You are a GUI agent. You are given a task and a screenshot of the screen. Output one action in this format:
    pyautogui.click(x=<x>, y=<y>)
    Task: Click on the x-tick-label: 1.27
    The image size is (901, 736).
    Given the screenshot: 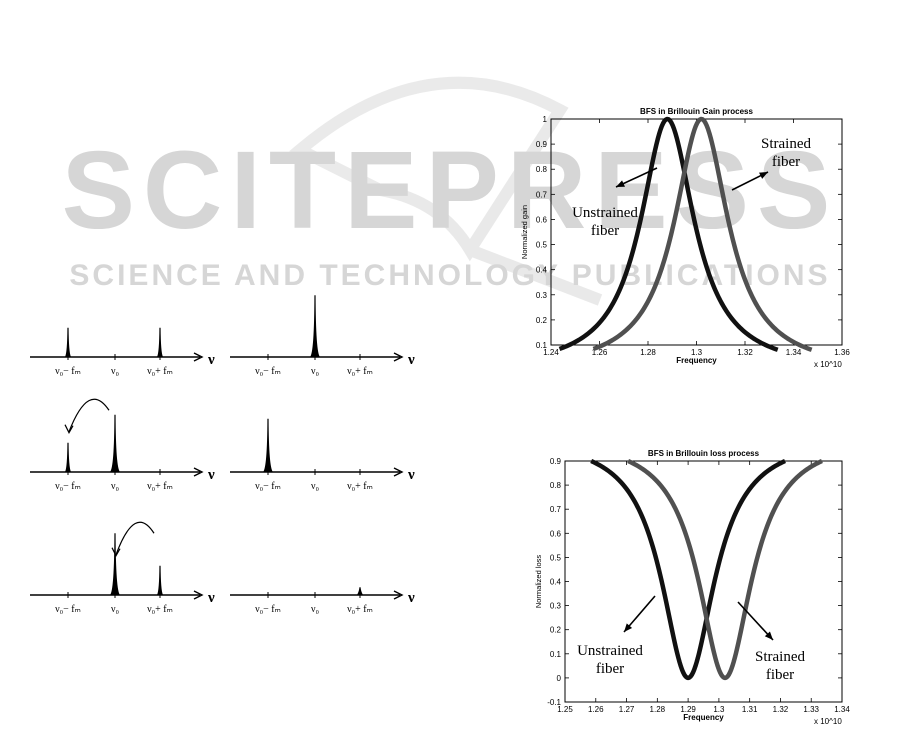 What is the action you would take?
    pyautogui.click(x=627, y=709)
    